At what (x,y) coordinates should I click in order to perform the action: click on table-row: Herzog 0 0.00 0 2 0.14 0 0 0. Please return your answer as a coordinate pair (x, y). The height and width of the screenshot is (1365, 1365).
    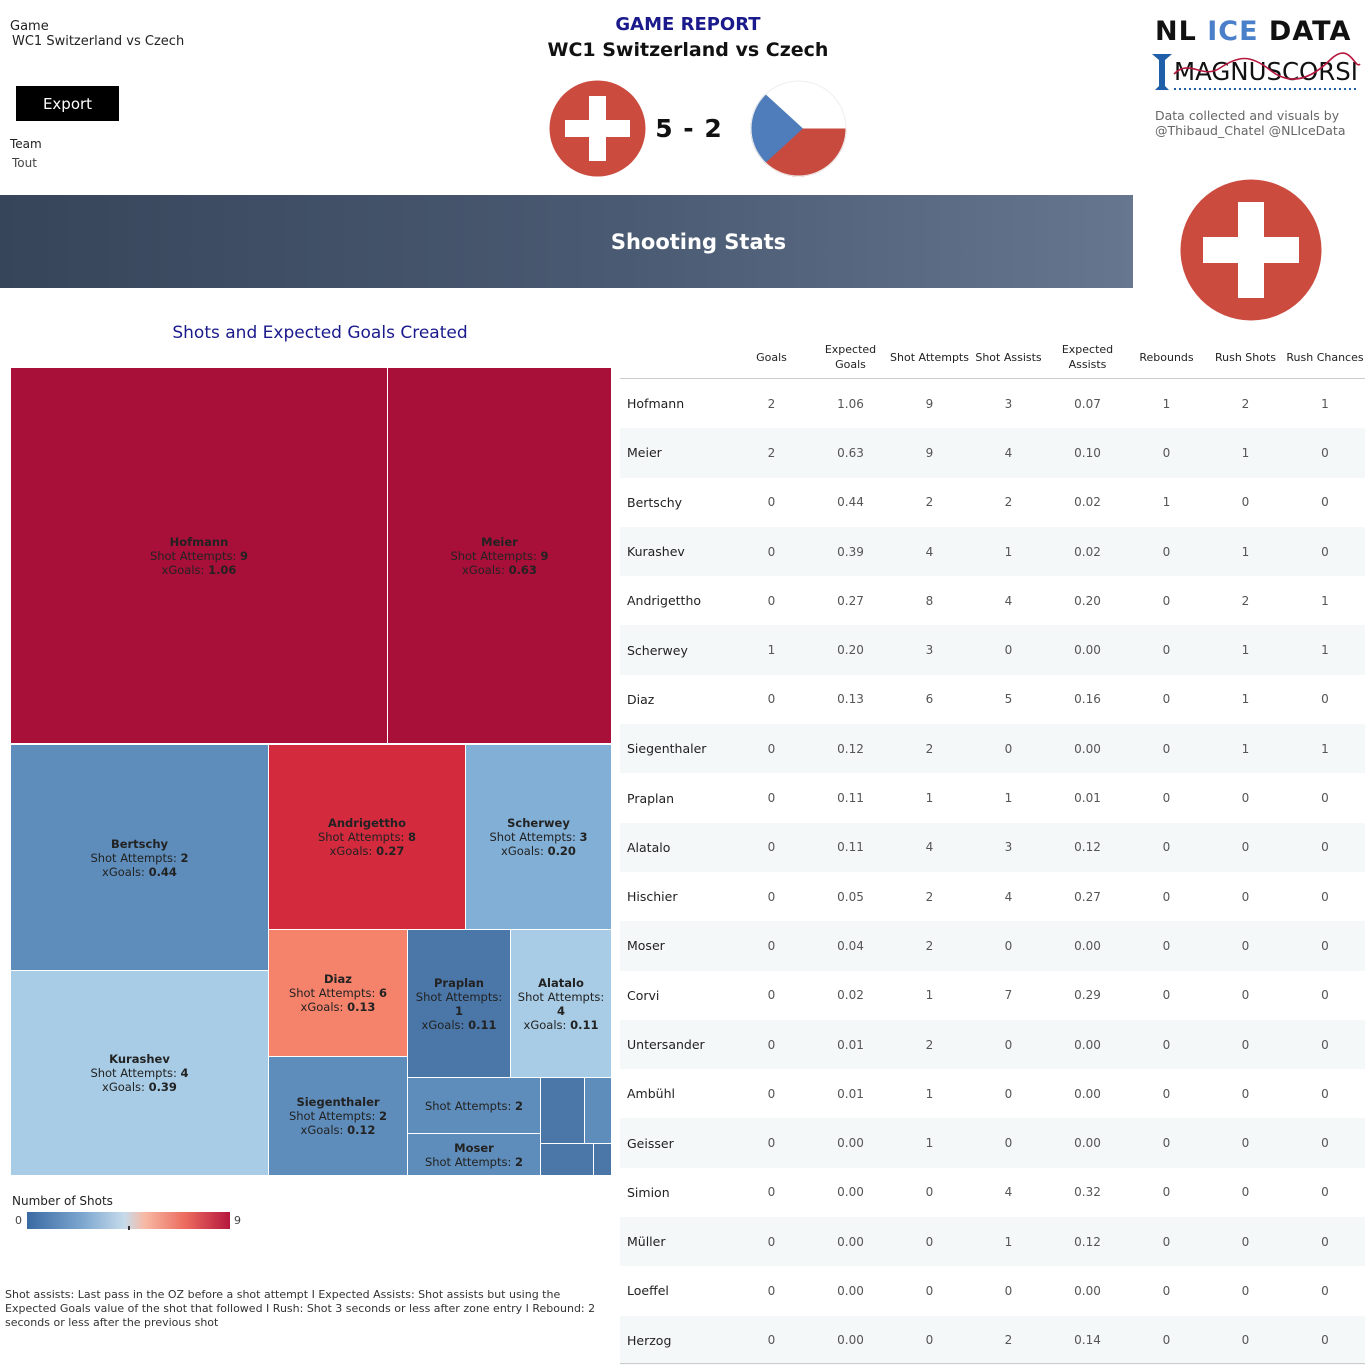
    Looking at the image, I should click on (992, 1340).